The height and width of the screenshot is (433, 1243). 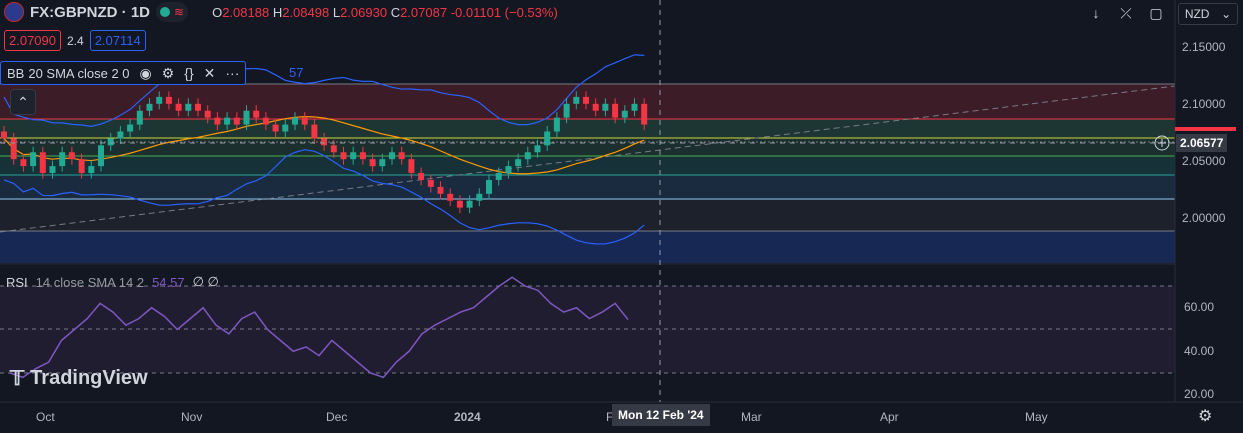 I want to click on spread-value: 2.4, so click(x=75, y=40).